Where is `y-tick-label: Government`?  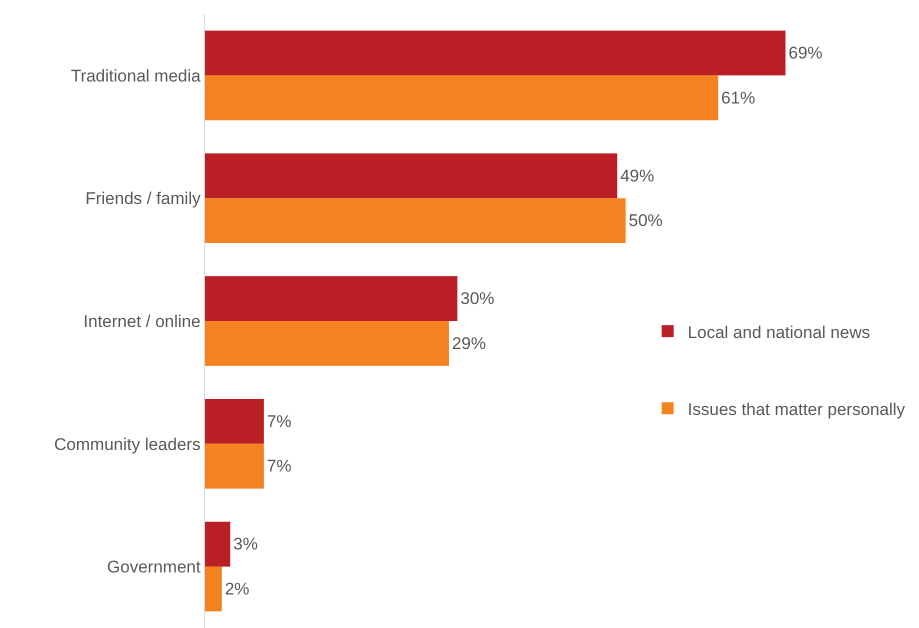
y-tick-label: Government is located at coordinates (154, 567).